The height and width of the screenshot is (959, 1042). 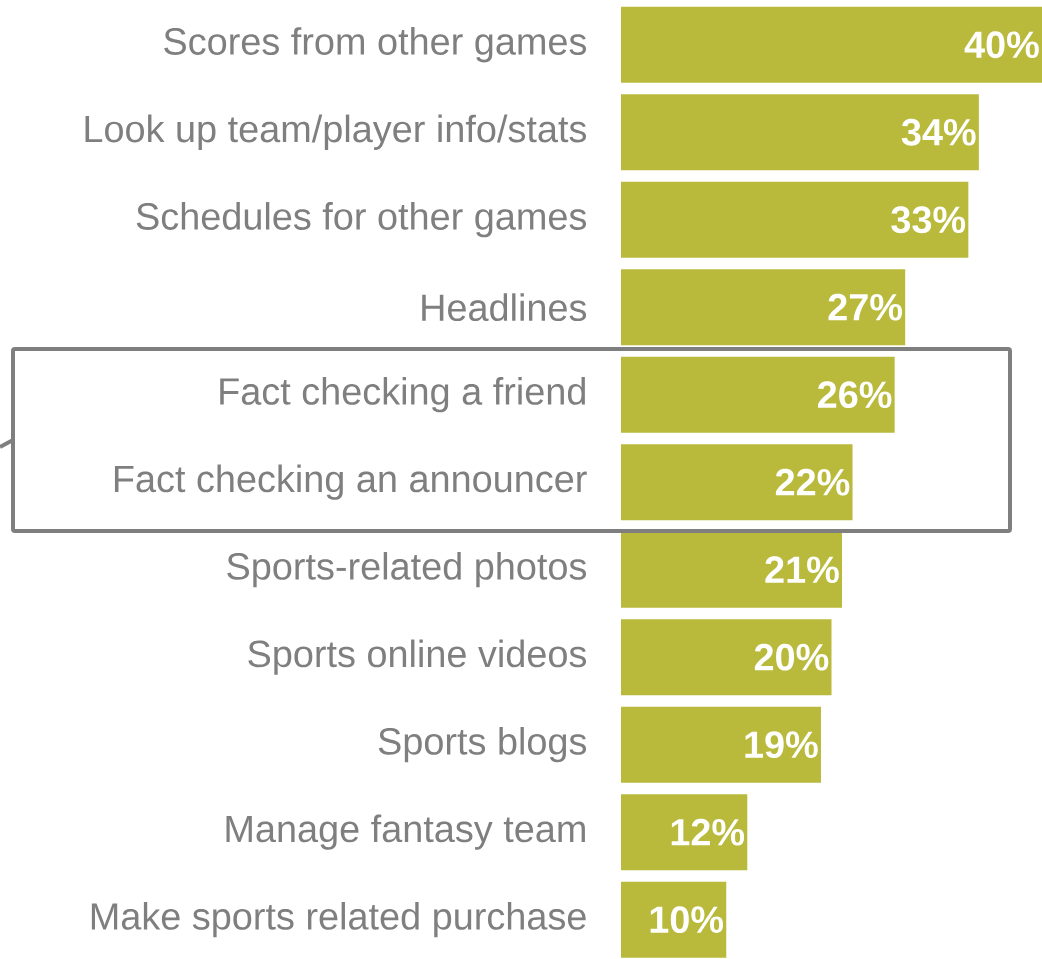 I want to click on data-label: 33%, so click(x=928, y=220).